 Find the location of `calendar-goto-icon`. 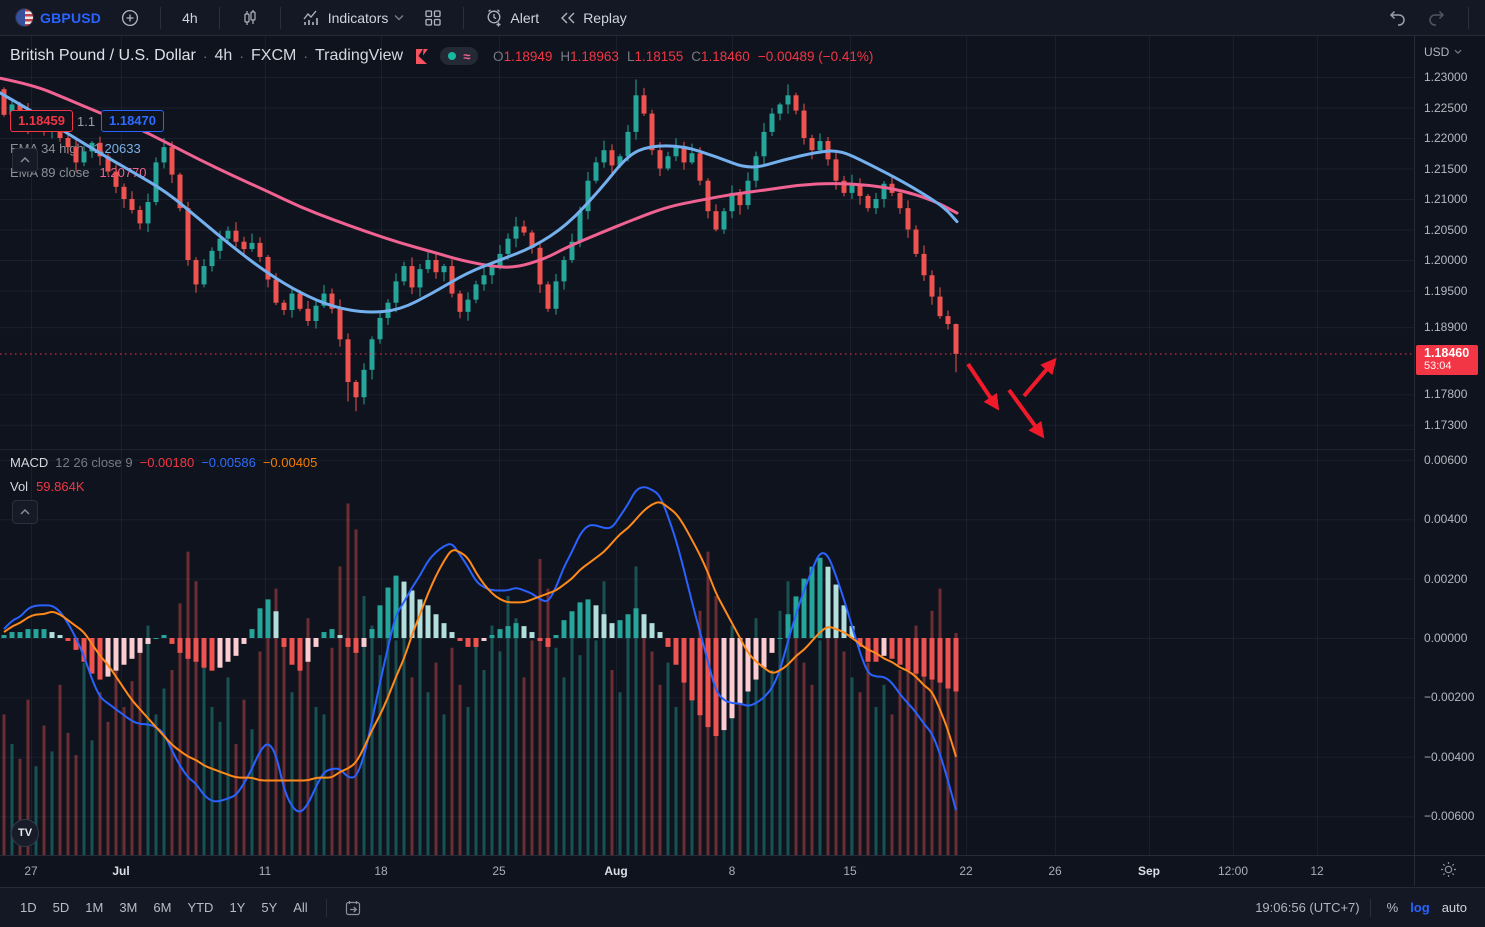

calendar-goto-icon is located at coordinates (352, 907).